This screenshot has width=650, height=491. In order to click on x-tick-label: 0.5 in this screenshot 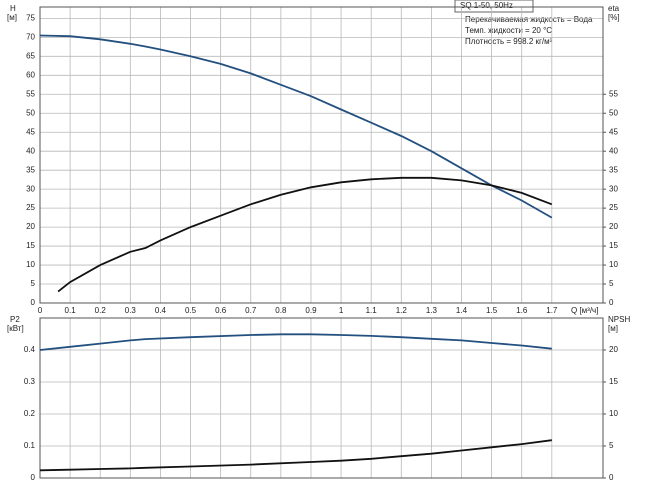, I will do `click(191, 310)`.